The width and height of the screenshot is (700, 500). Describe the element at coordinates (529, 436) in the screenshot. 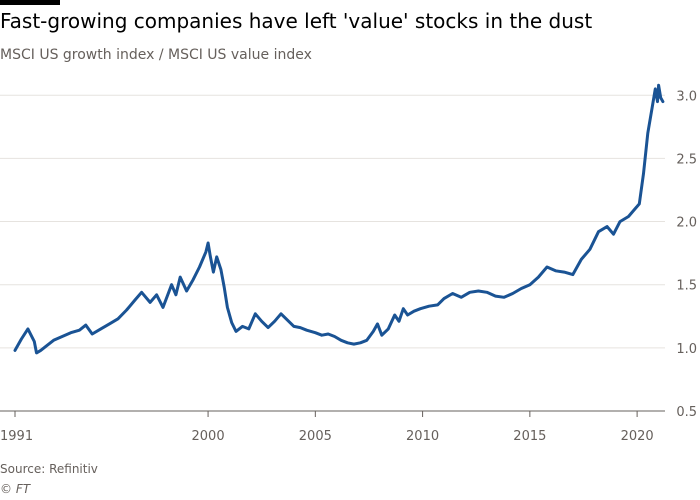

I see `x-tick-label: 2015` at that location.